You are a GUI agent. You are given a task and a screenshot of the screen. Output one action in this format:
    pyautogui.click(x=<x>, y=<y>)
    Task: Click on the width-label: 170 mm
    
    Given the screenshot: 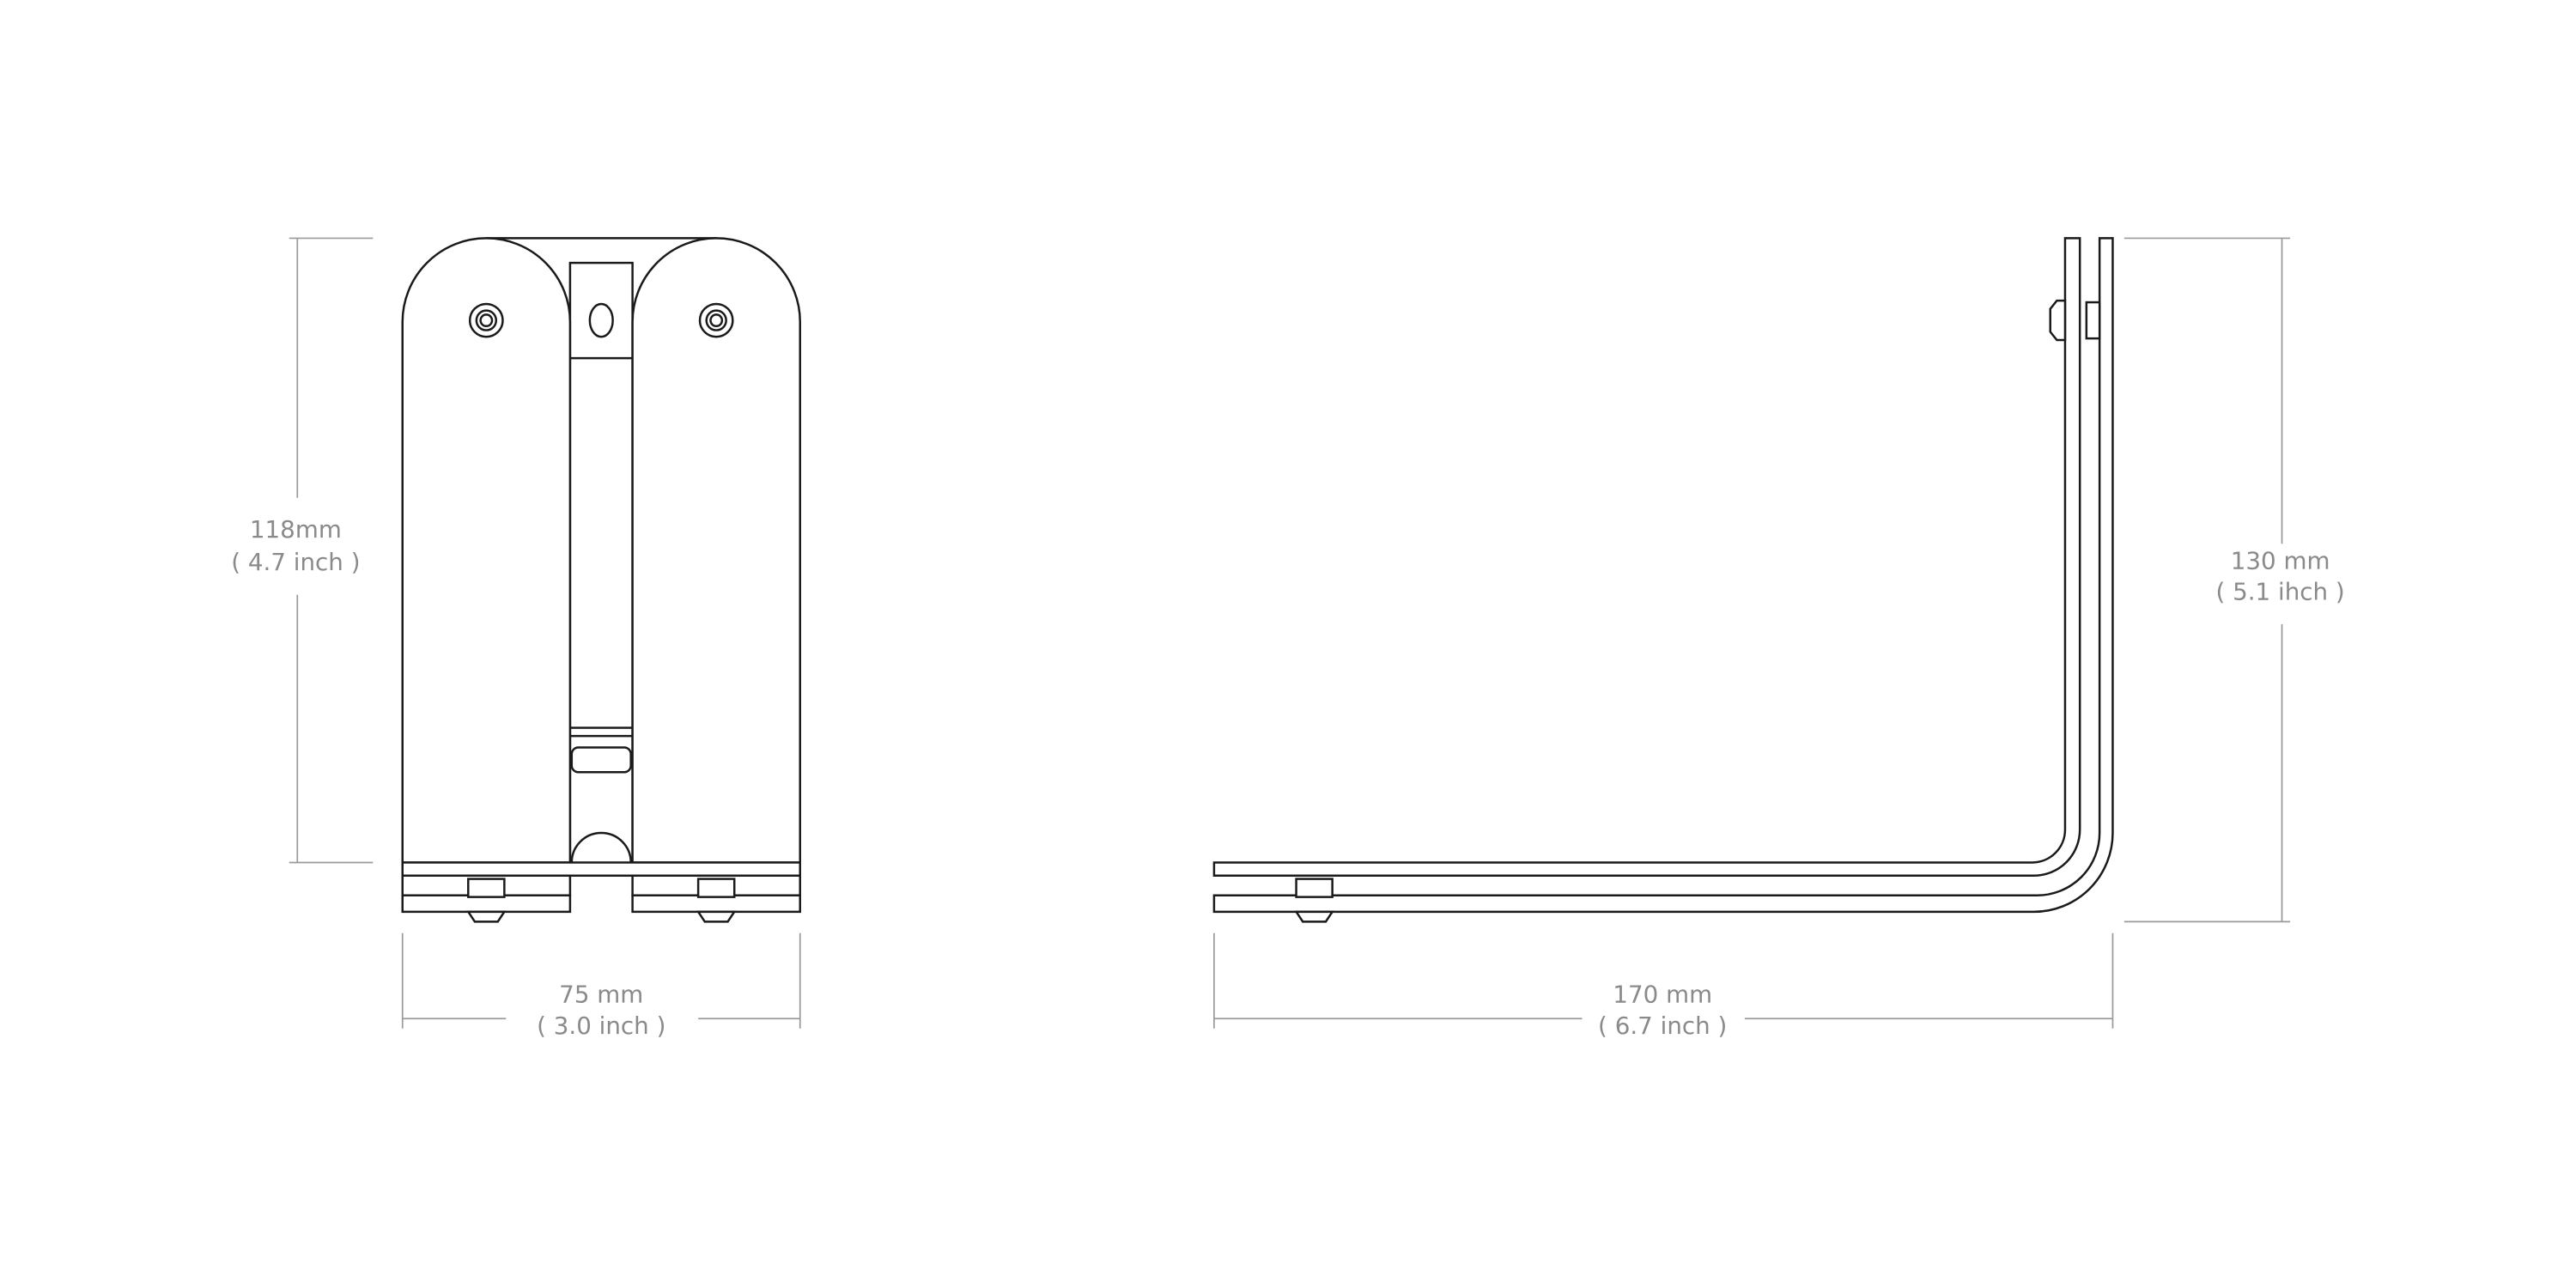 What is the action you would take?
    pyautogui.click(x=1663, y=994)
    